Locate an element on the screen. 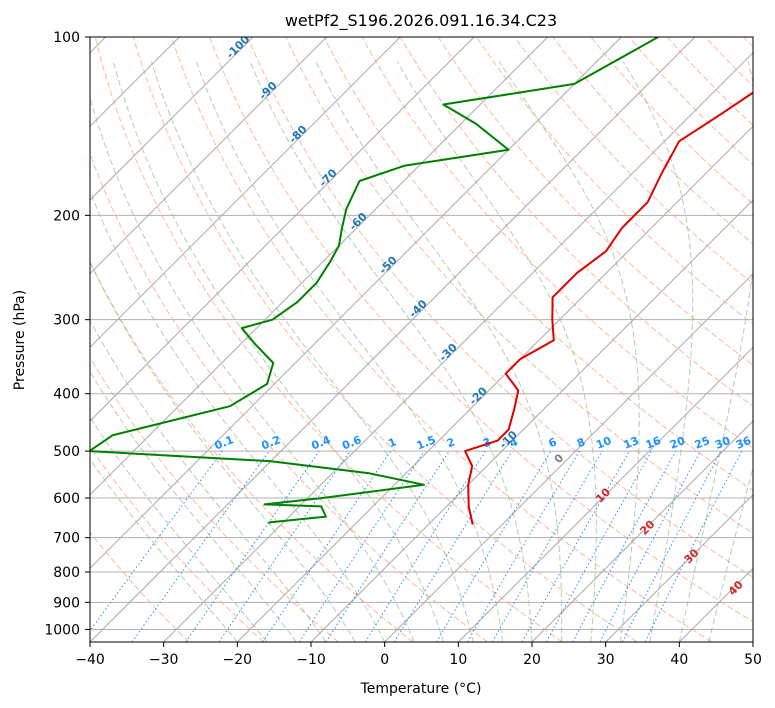 The height and width of the screenshot is (708, 775). y-tick-label: 700 is located at coordinates (66, 539).